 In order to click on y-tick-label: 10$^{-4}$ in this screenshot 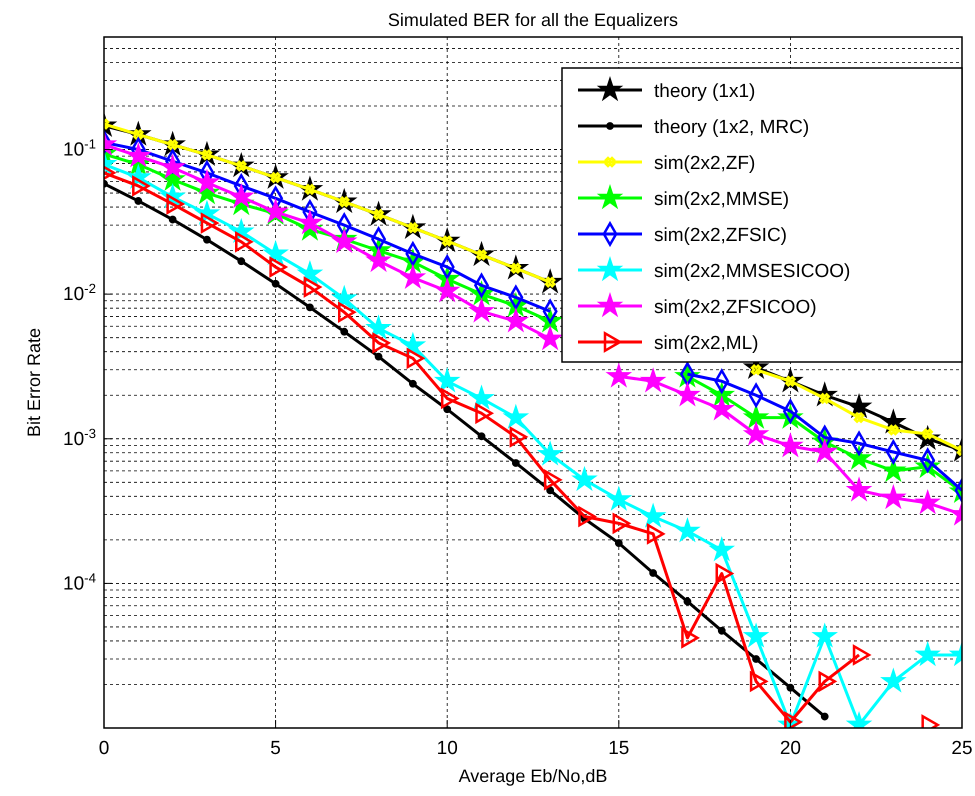, I will do `click(79, 582)`.